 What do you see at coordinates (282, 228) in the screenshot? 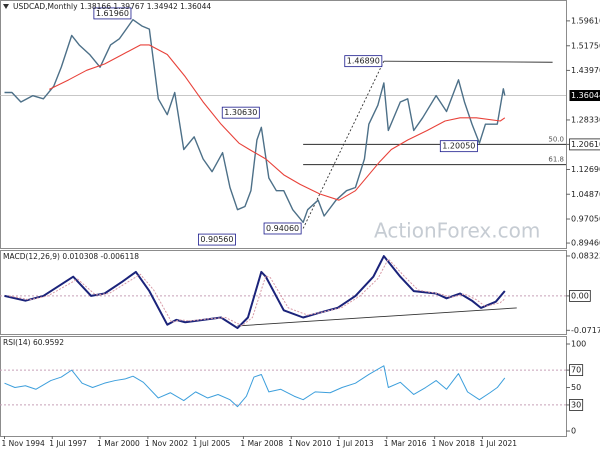
I see `annotation-label: 0.94060` at bounding box center [282, 228].